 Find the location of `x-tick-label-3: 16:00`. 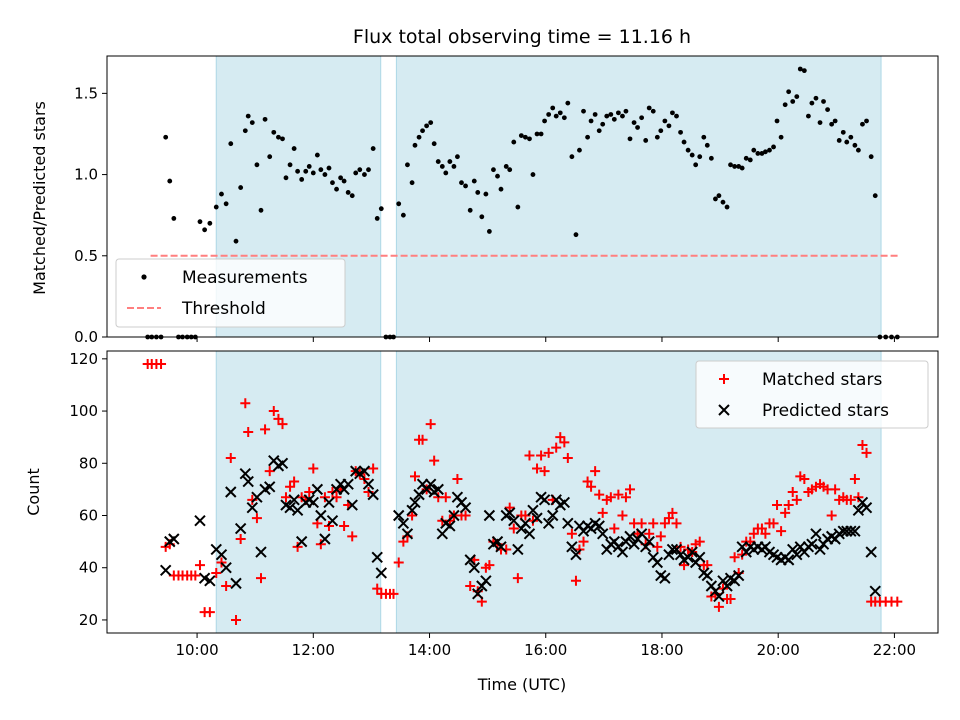

x-tick-label-3: 16:00 is located at coordinates (545, 650).